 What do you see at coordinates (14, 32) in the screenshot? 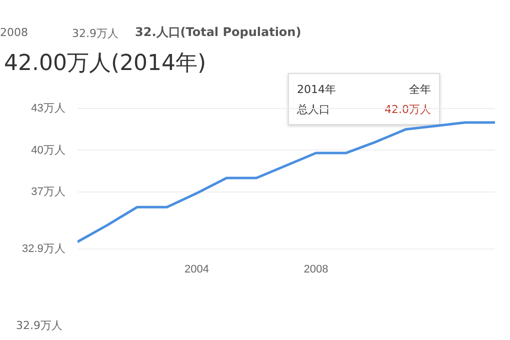
I see `text: 2008` at bounding box center [14, 32].